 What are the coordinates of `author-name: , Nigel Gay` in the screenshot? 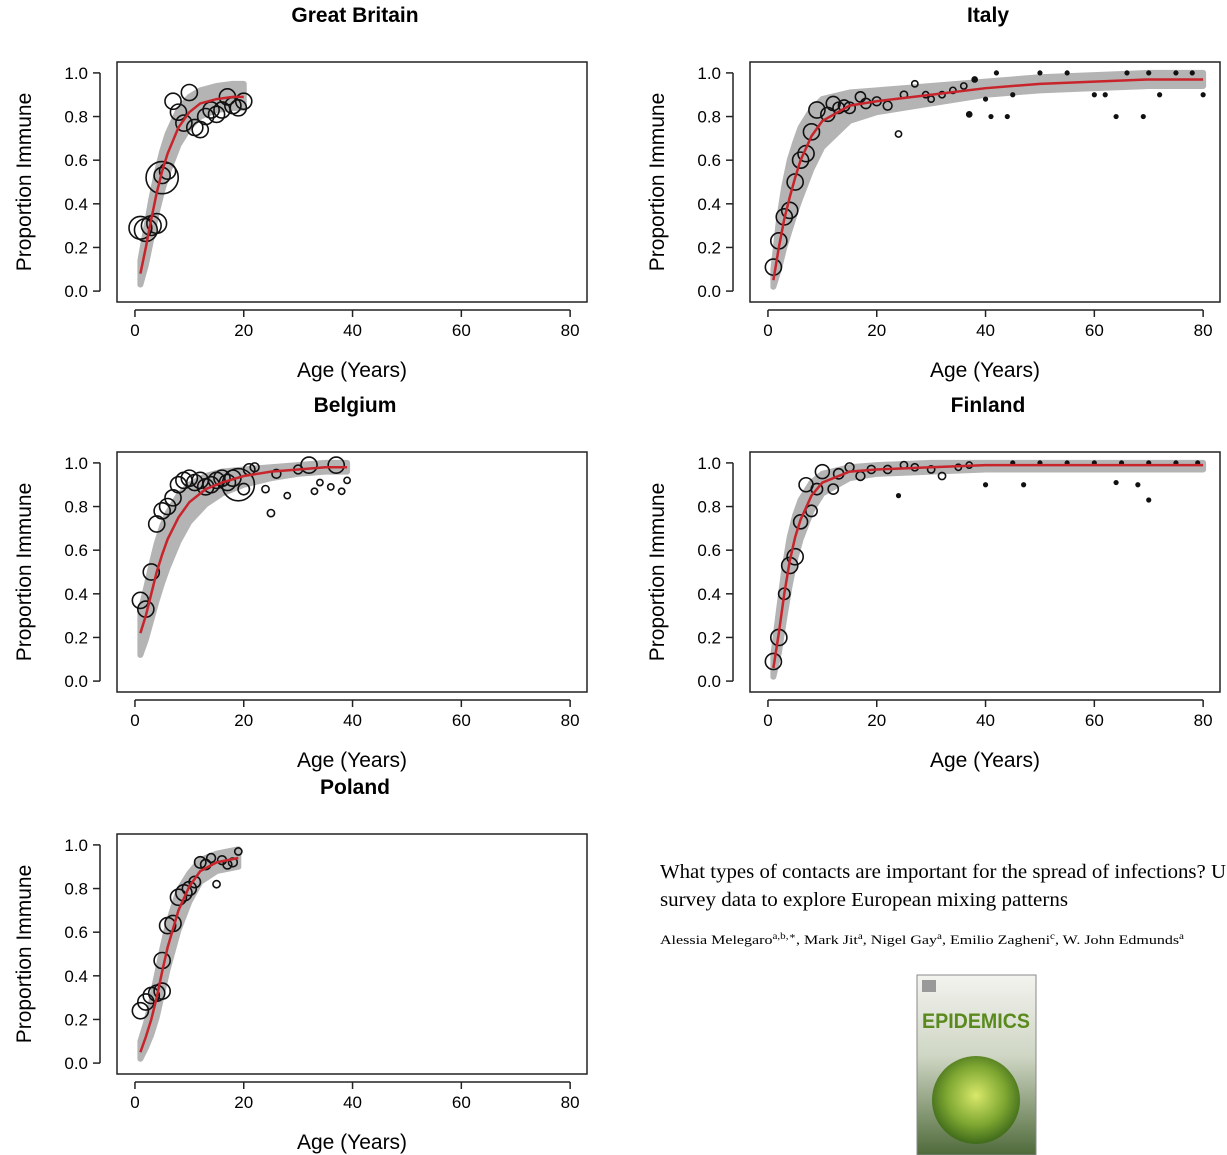 It's located at (900, 939).